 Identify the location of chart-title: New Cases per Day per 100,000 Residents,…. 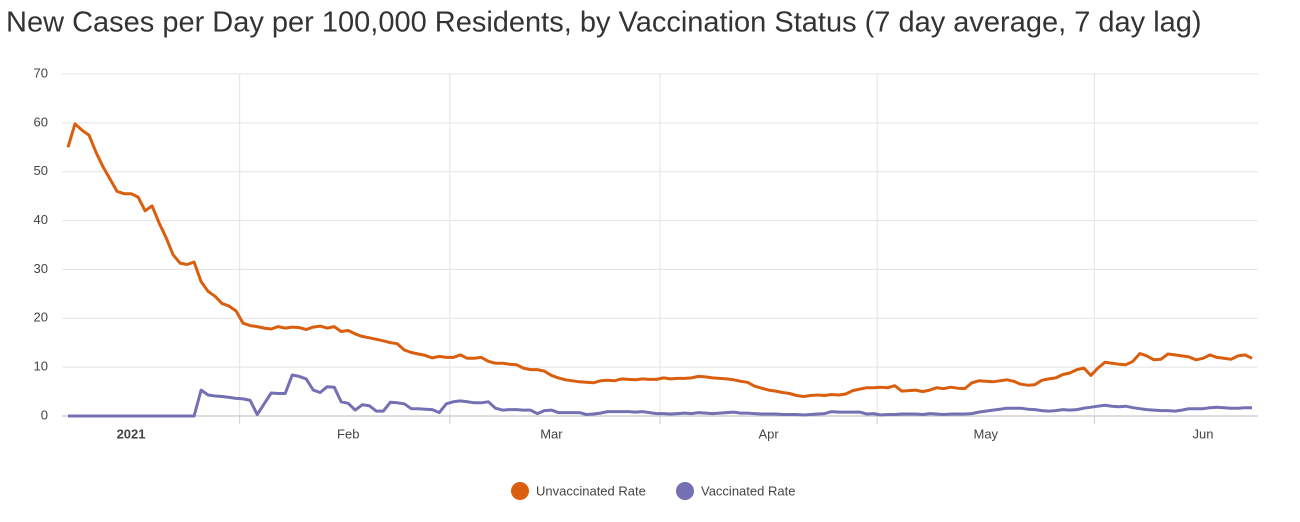
(604, 23).